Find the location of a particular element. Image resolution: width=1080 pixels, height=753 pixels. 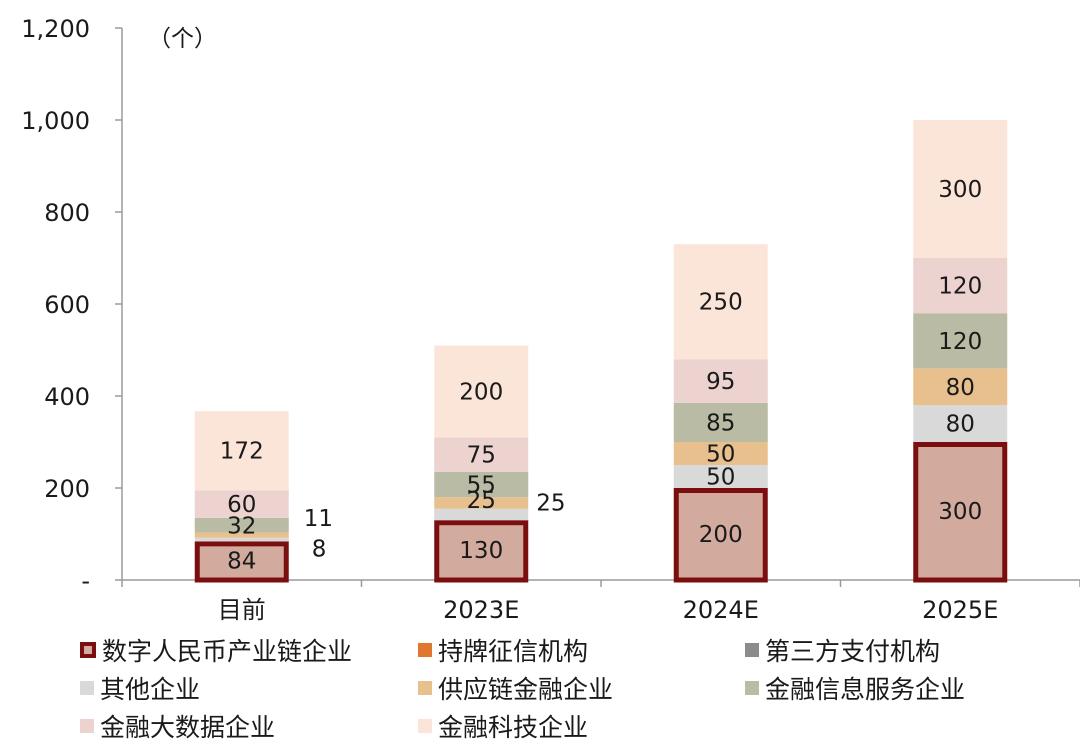

legend-item: 第三方支付机构 is located at coordinates (842, 650).